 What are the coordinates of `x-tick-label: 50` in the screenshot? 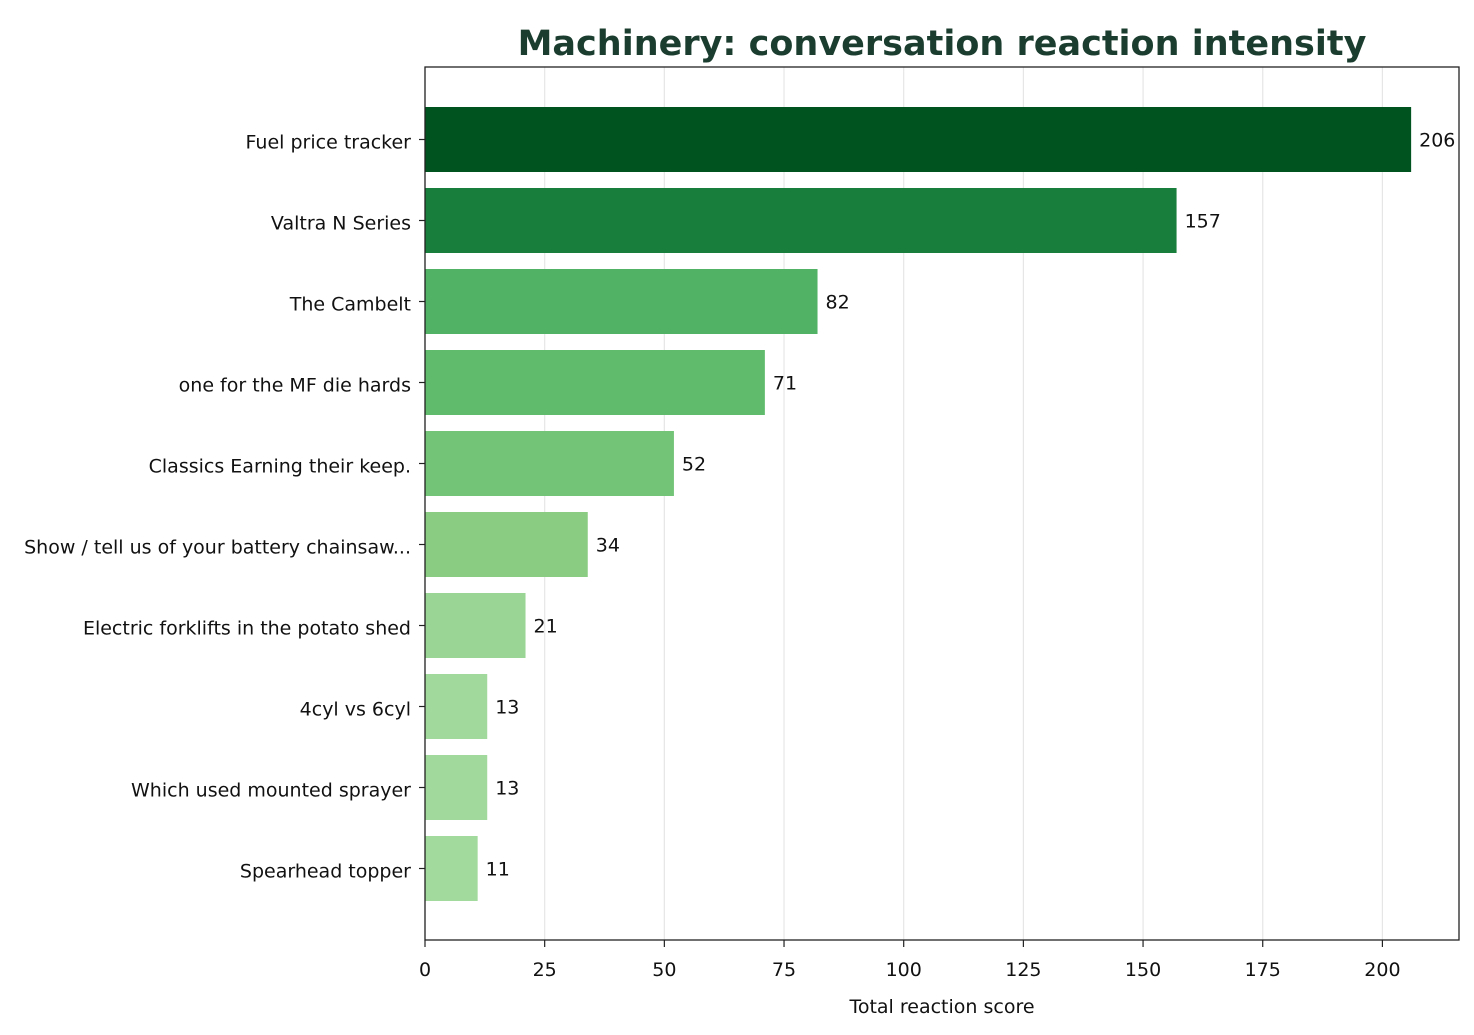 It's located at (664, 970).